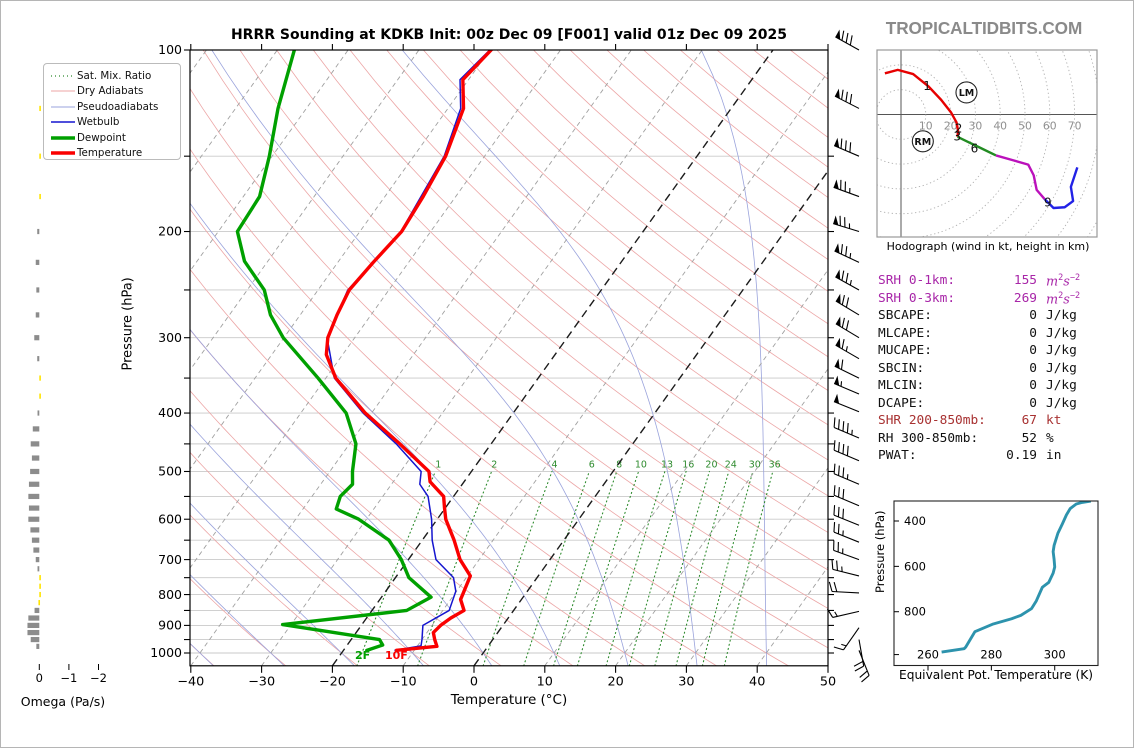 The width and height of the screenshot is (1134, 748). What do you see at coordinates (957, 136) in the screenshot?
I see `hodograph-km-label: 3` at bounding box center [957, 136].